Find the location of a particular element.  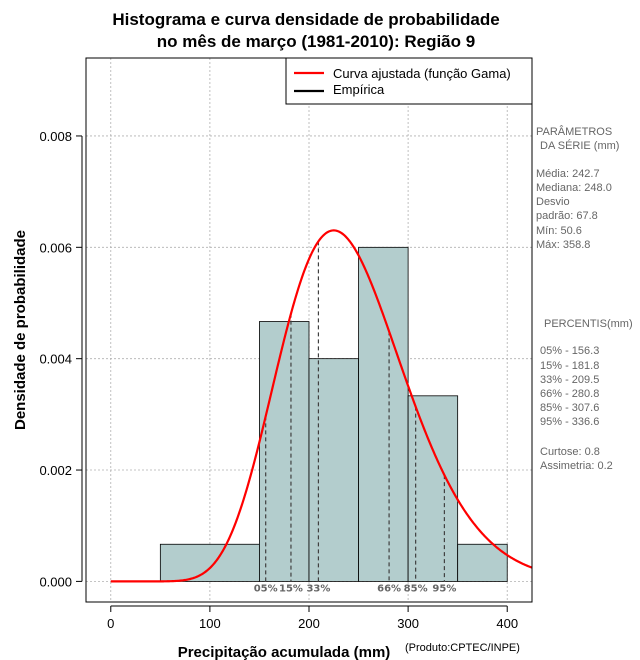

percentis-p66: 66% - 280.8 is located at coordinates (569, 394).